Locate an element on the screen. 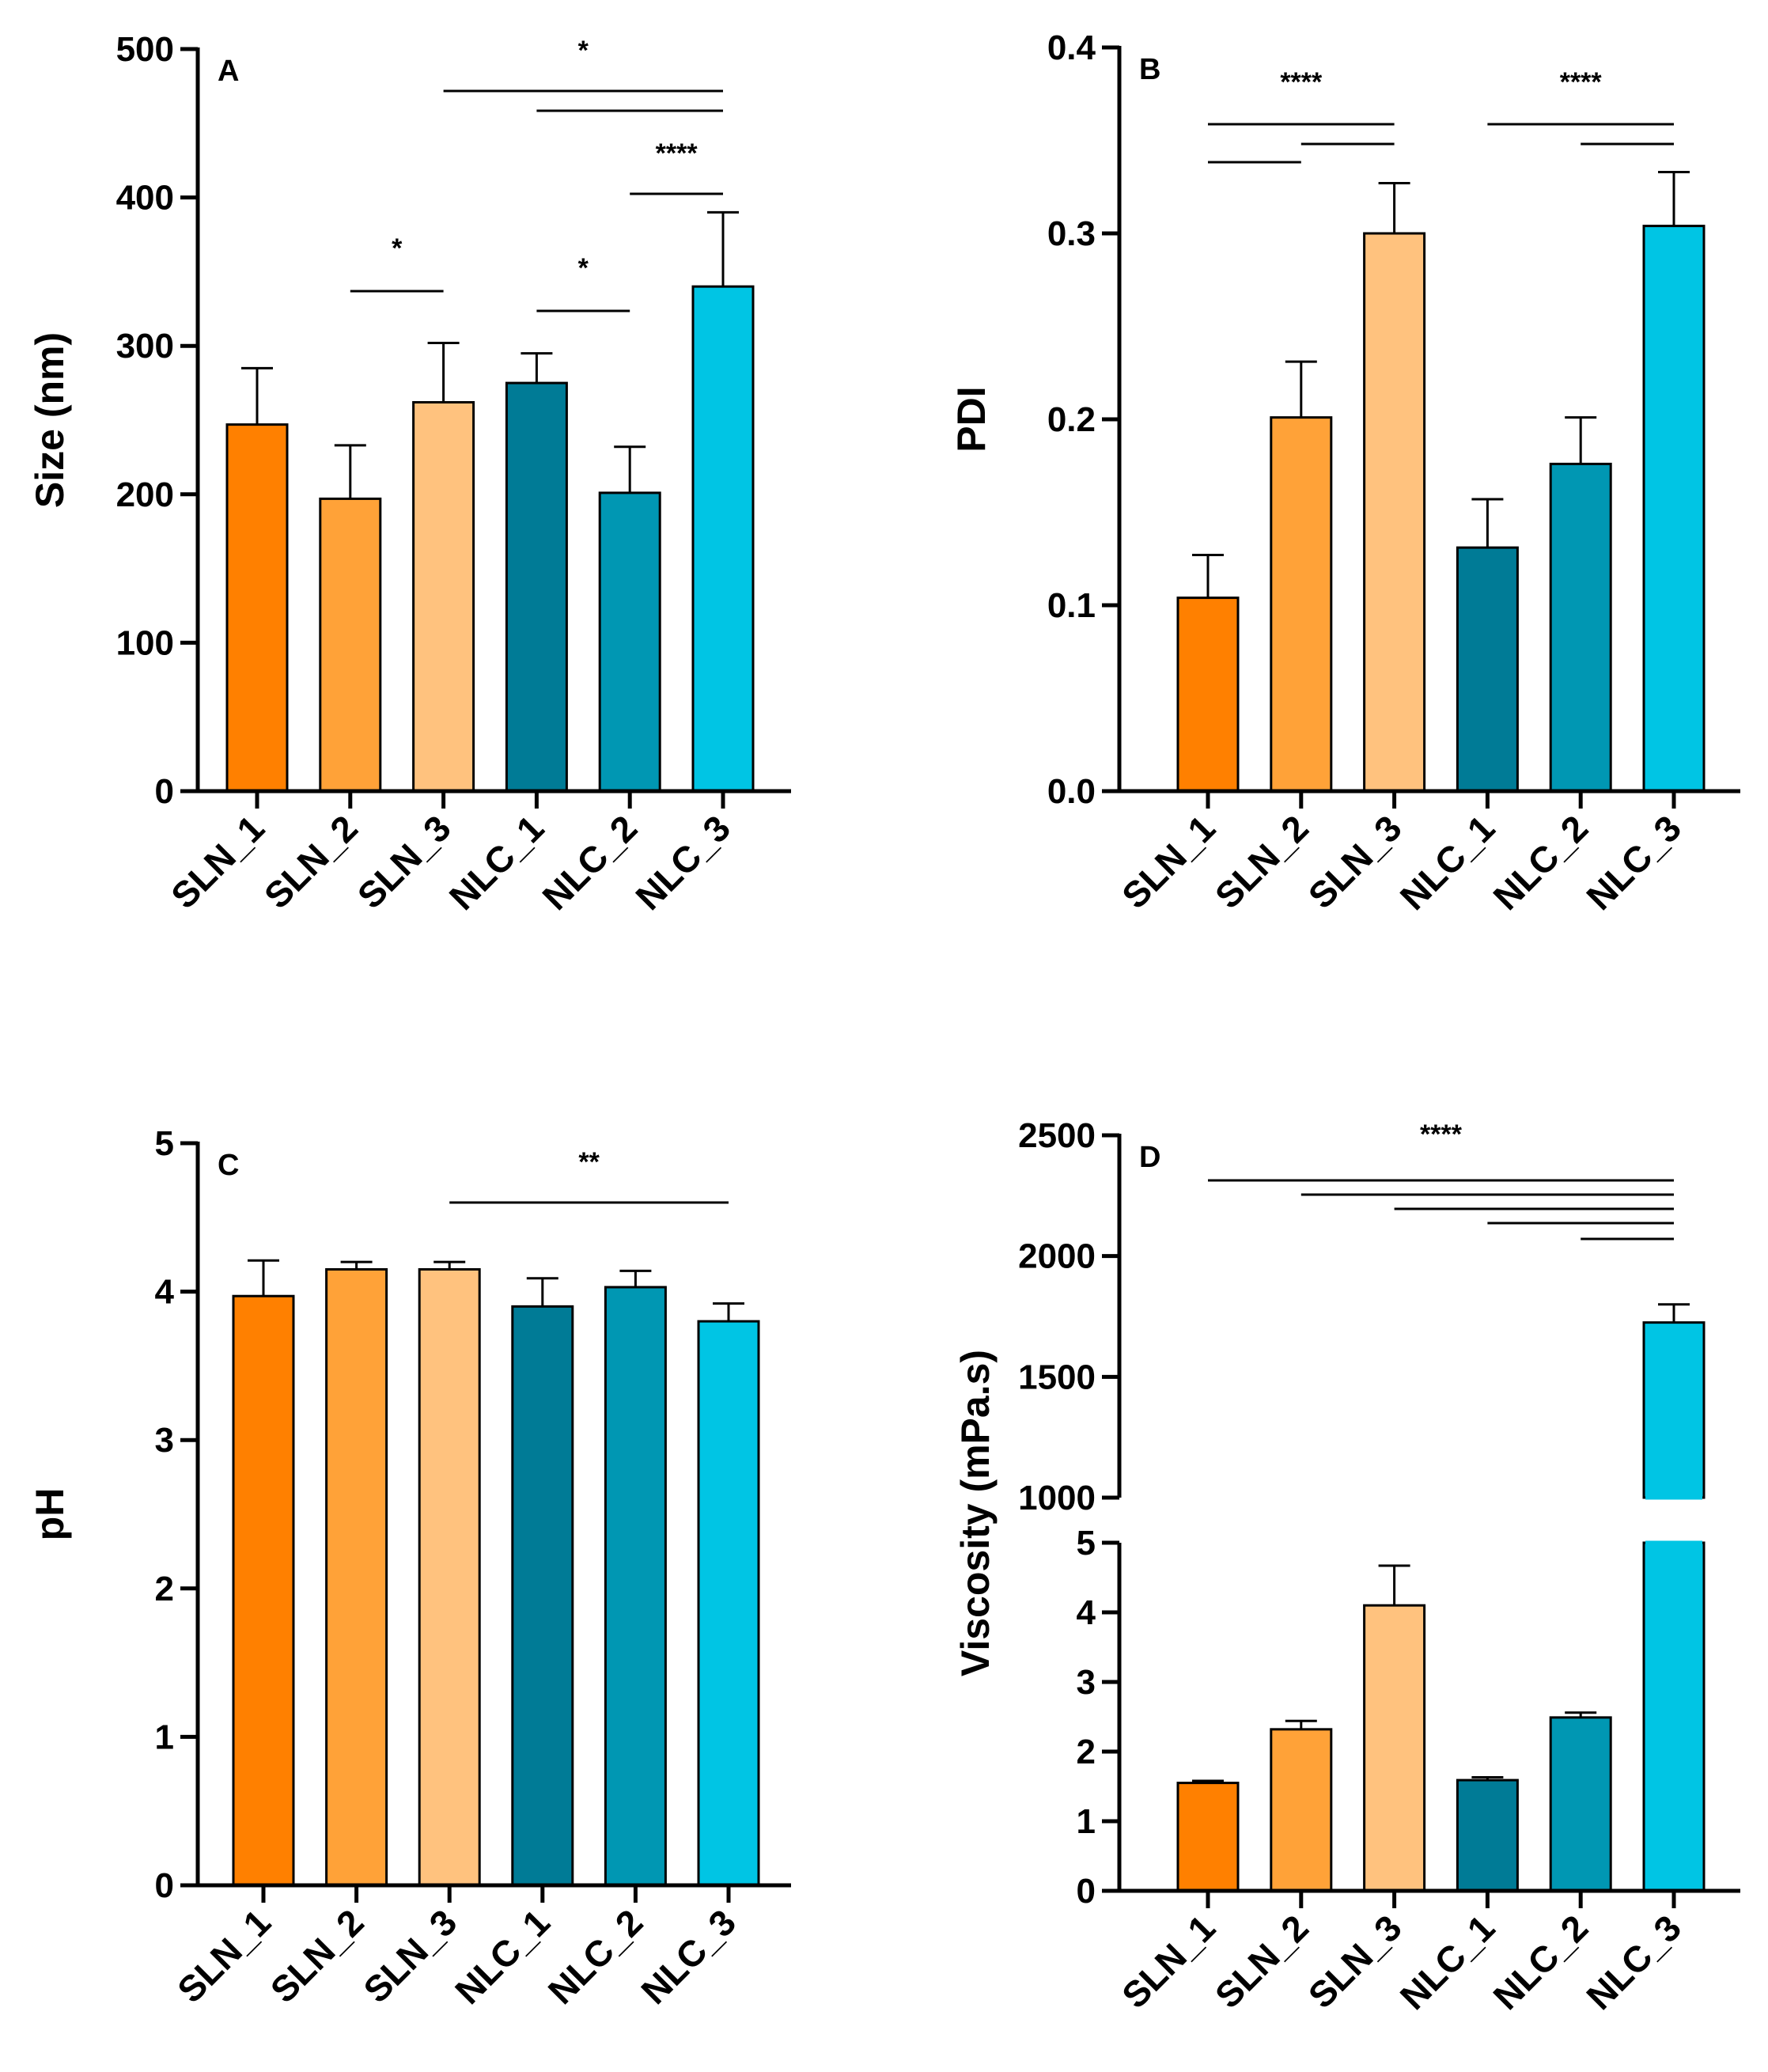  y-tick-label-upper-d: 2500 is located at coordinates (1057, 1135).